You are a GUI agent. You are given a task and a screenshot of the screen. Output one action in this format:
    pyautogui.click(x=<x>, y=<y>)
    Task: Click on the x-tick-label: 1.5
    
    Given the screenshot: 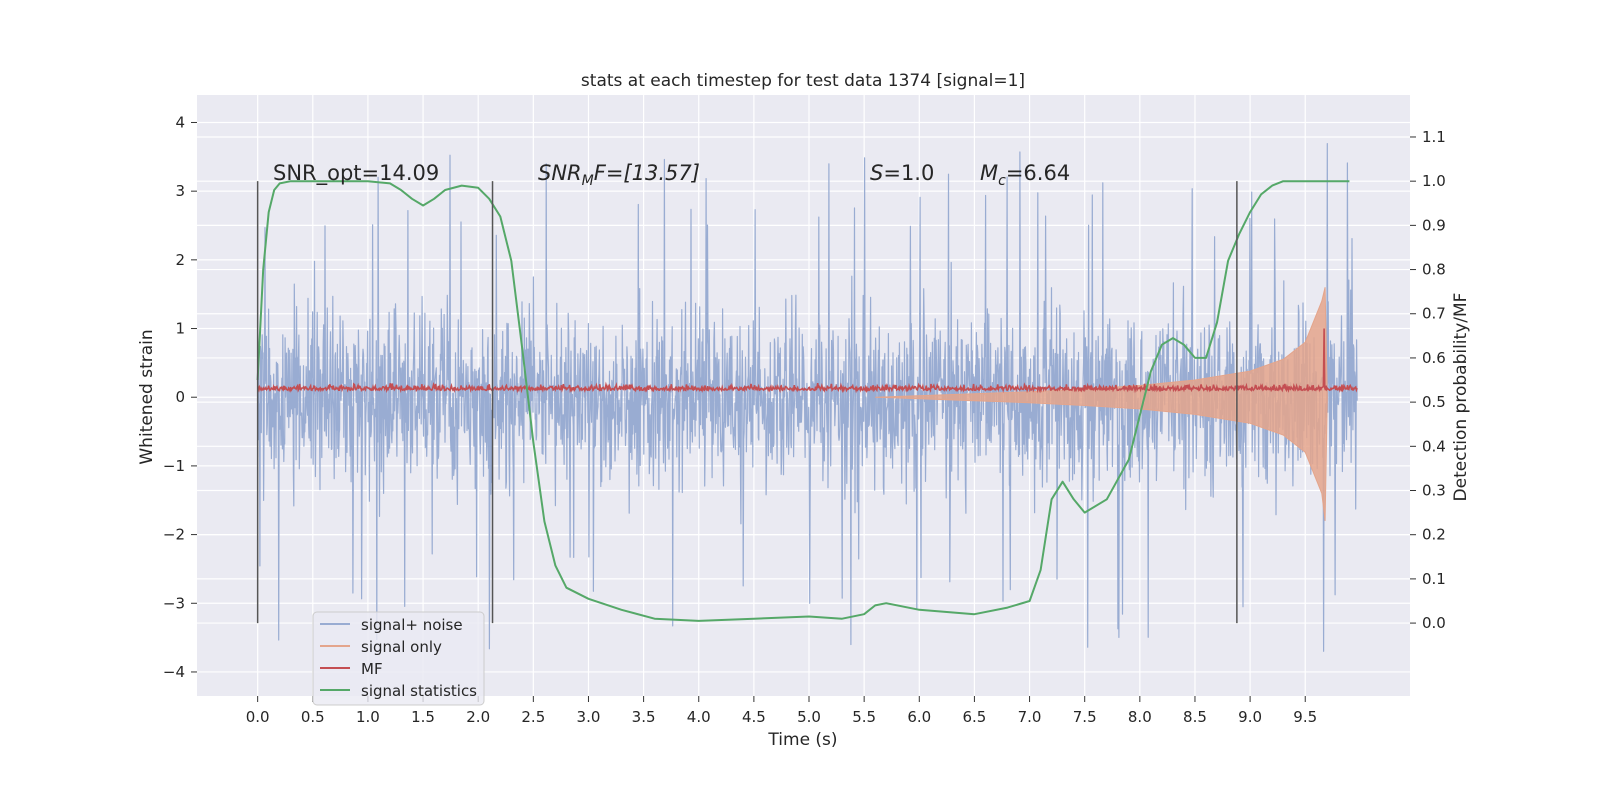 What is the action you would take?
    pyautogui.click(x=423, y=717)
    